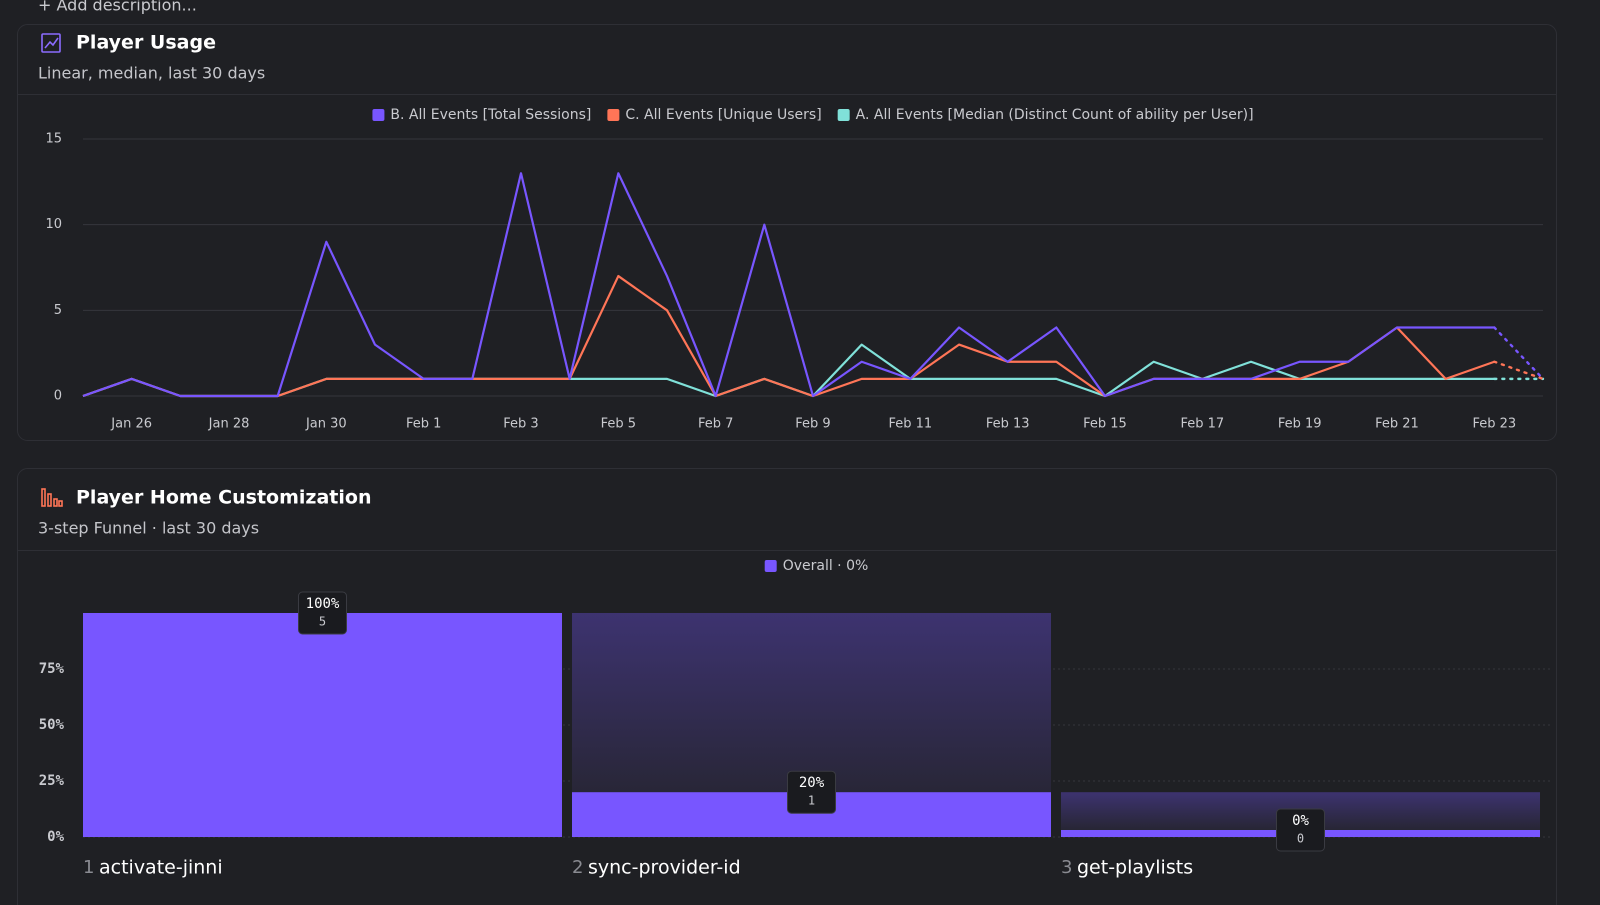 The image size is (1600, 905). I want to click on x-tick-label: Feb 21, so click(1397, 424).